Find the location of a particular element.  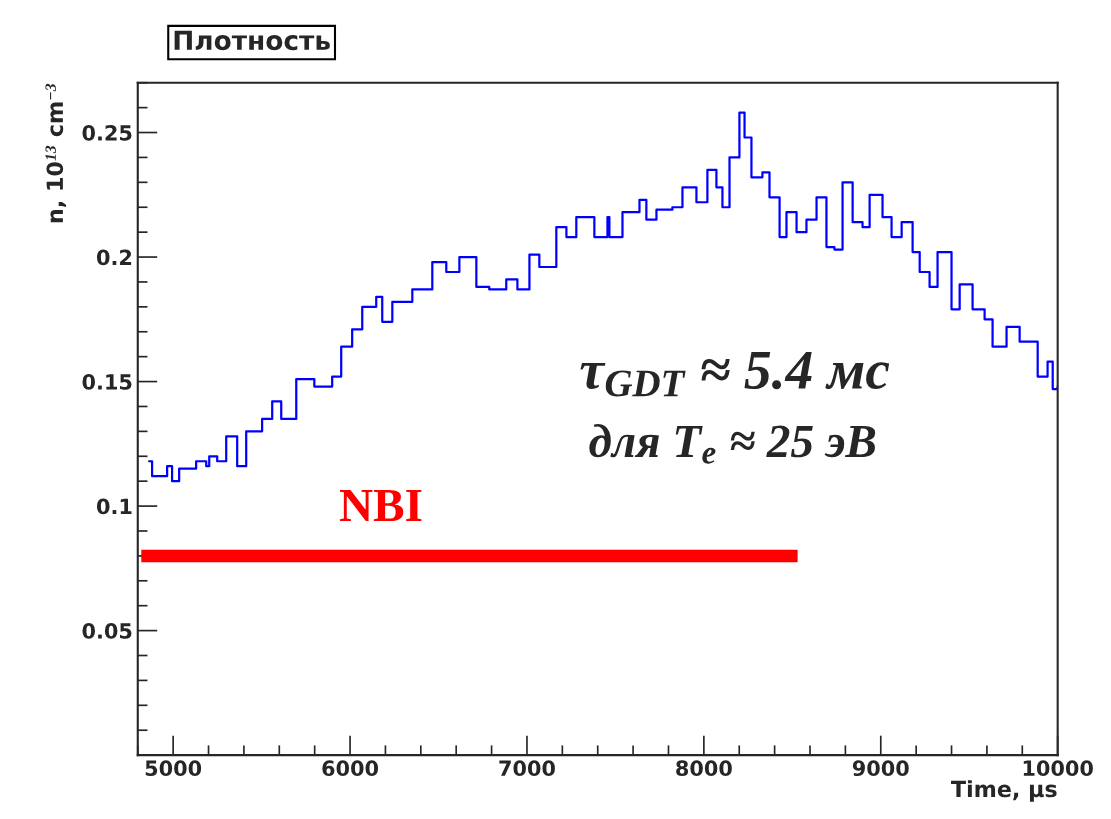

series-label: NBI is located at coordinates (380, 506).